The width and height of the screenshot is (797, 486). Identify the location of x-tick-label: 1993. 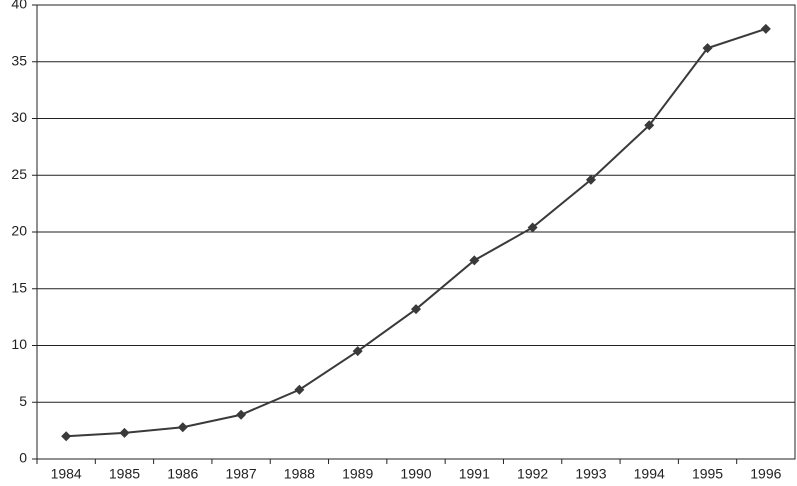
(590, 474).